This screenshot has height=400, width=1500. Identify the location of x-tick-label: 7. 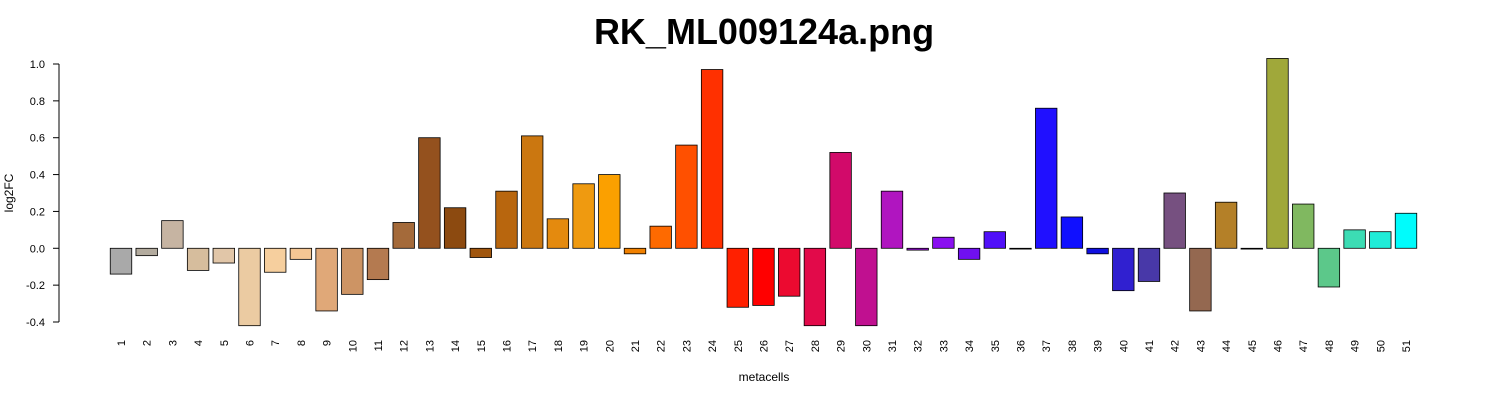
(276, 343).